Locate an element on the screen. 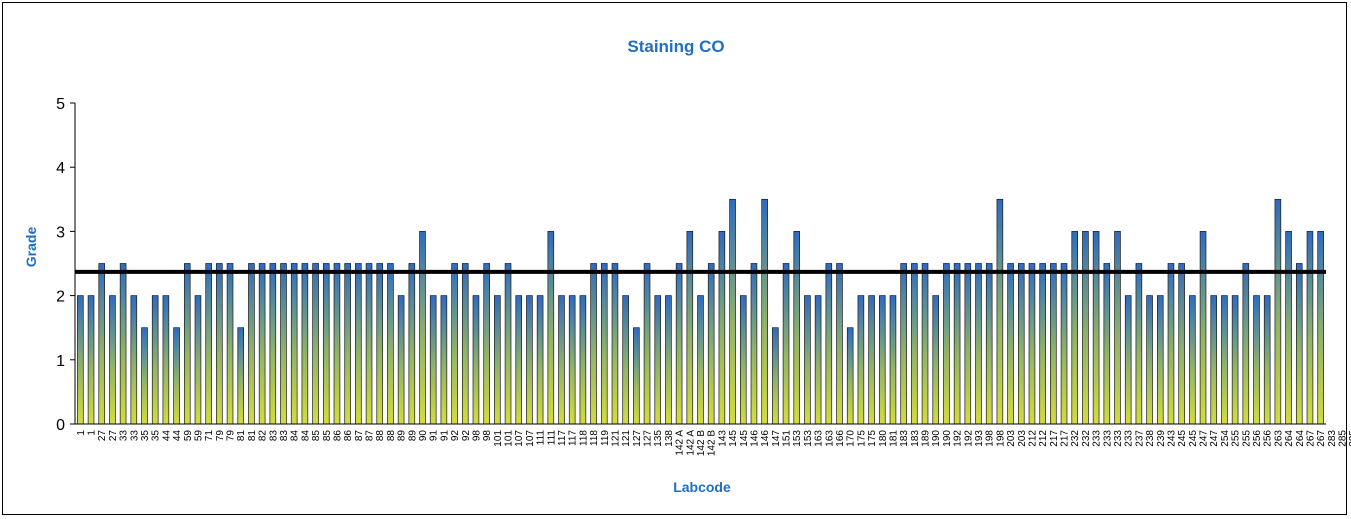 Image resolution: width=1351 pixels, height=519 pixels. x-tick-label: 239 is located at coordinates (1161, 438).